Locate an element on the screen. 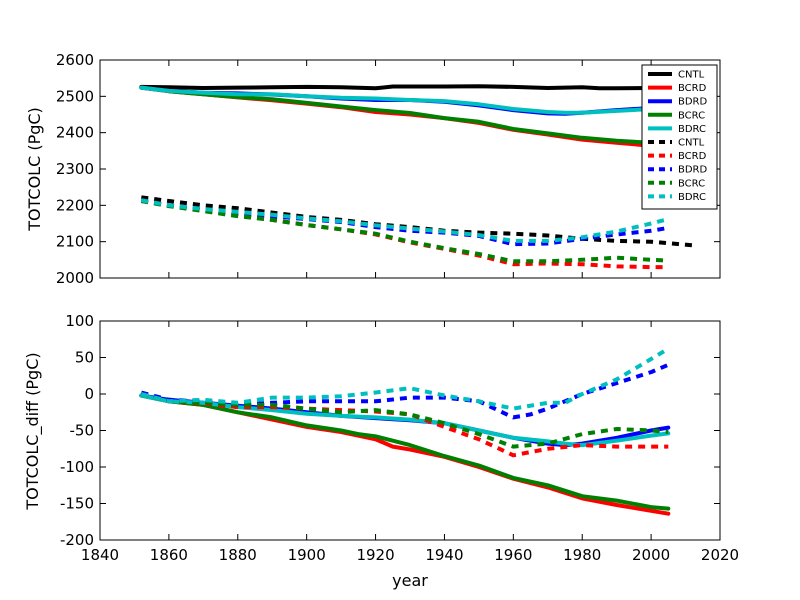 Image resolution: width=800 pixels, height=600 pixels. top-series-bdrd-dashed is located at coordinates (404, 222).